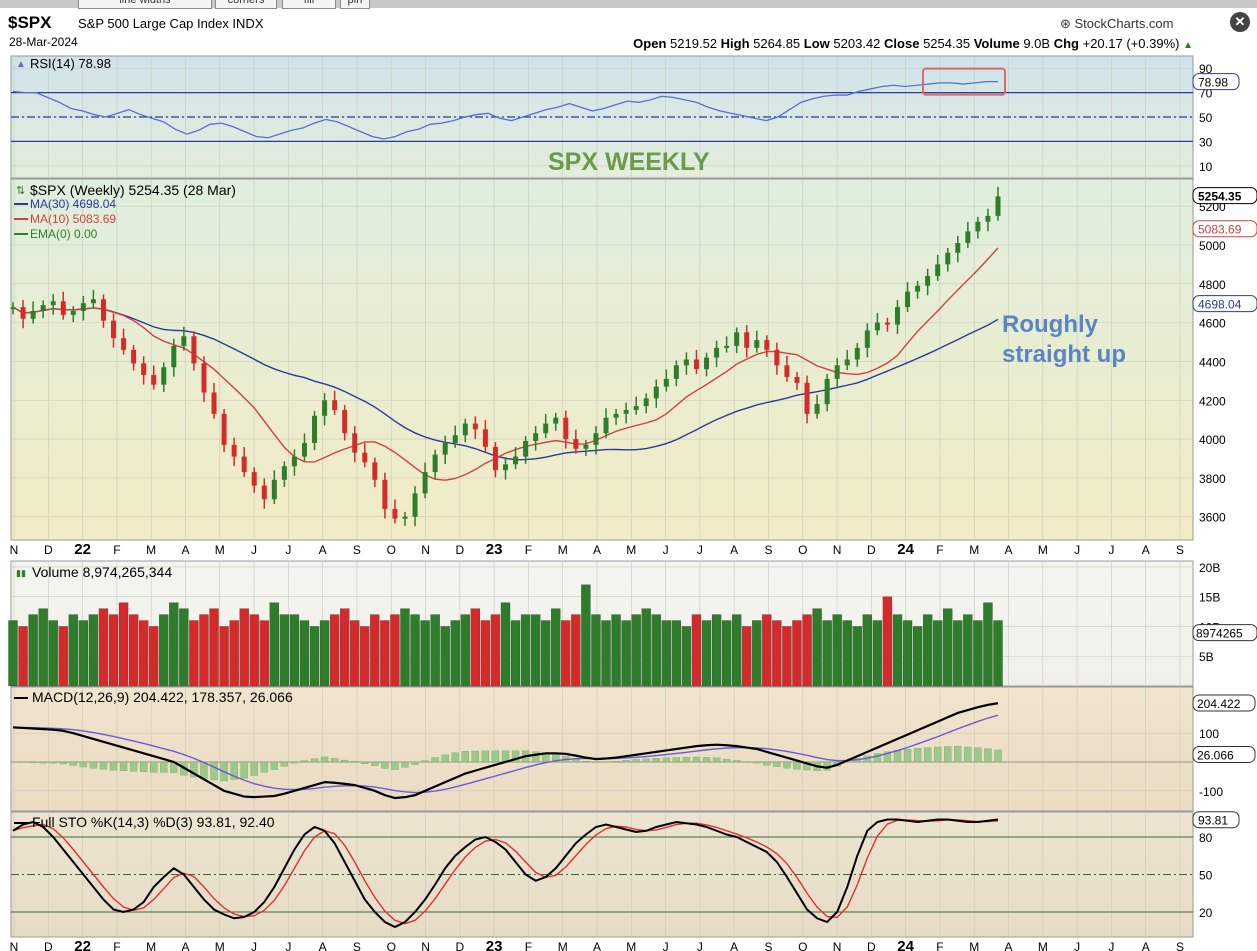 This screenshot has height=951, width=1257. What do you see at coordinates (1213, 83) in the screenshot?
I see `rsi-last-label: 78.98` at bounding box center [1213, 83].